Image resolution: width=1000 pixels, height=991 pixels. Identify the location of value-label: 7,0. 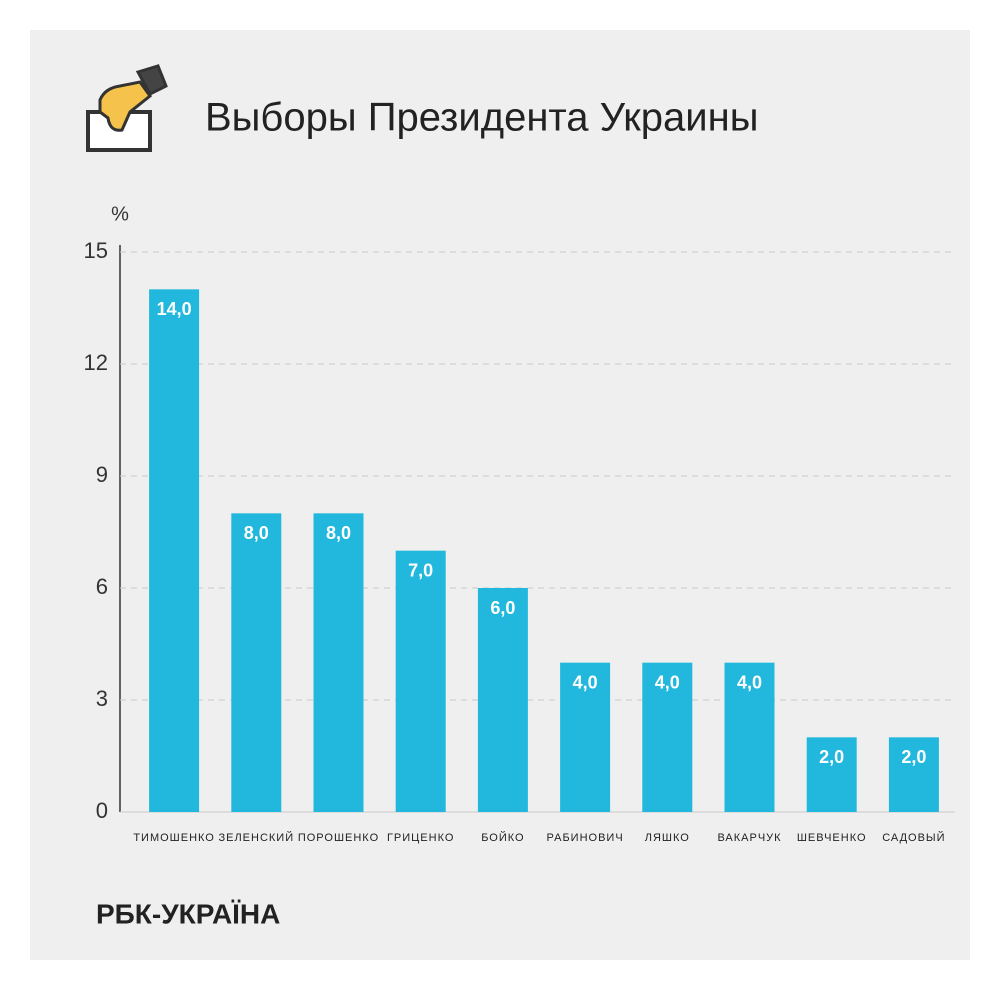
(420, 570).